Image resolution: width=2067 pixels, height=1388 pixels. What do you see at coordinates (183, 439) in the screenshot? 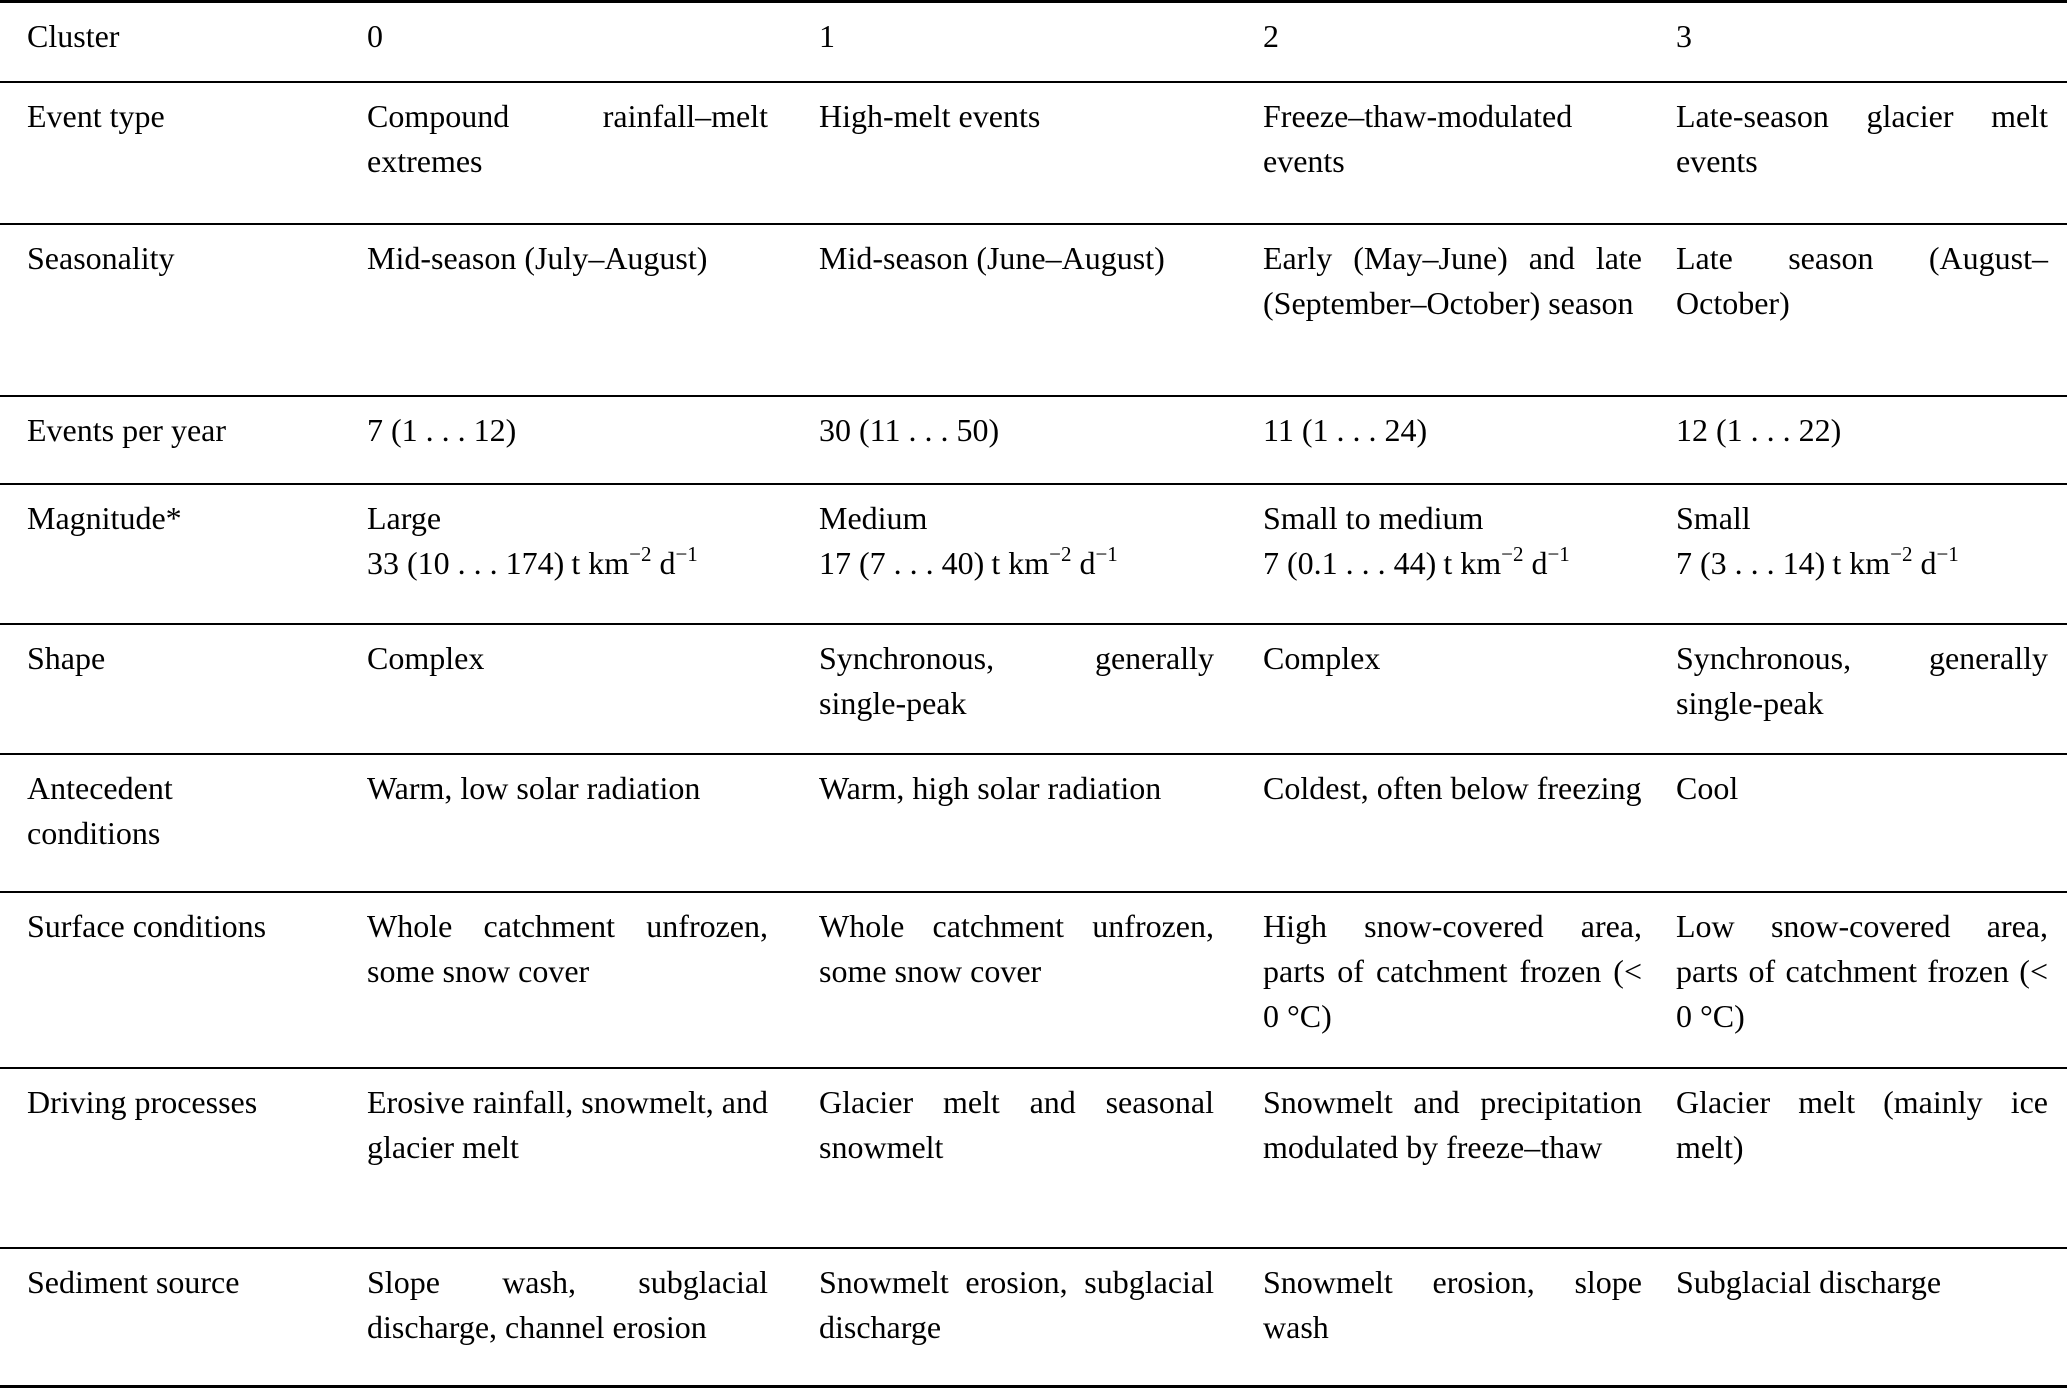
I see `row-label: Events per year` at bounding box center [183, 439].